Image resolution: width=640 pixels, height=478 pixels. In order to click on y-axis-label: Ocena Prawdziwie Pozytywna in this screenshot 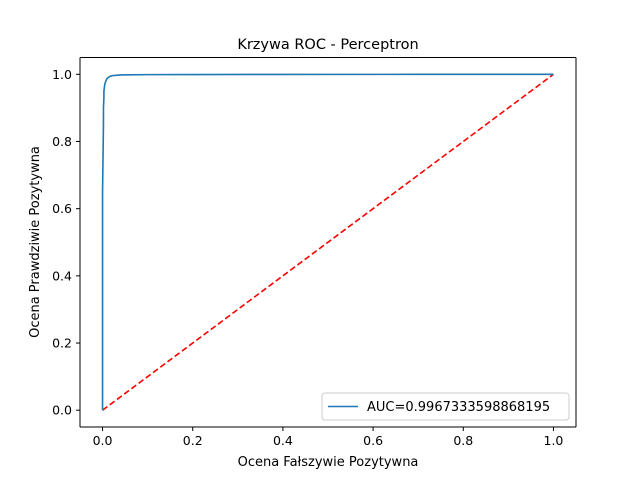, I will do `click(35, 242)`.